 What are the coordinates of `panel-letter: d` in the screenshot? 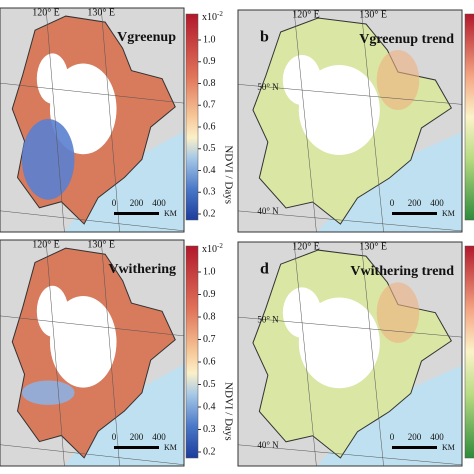 It's located at (264, 269).